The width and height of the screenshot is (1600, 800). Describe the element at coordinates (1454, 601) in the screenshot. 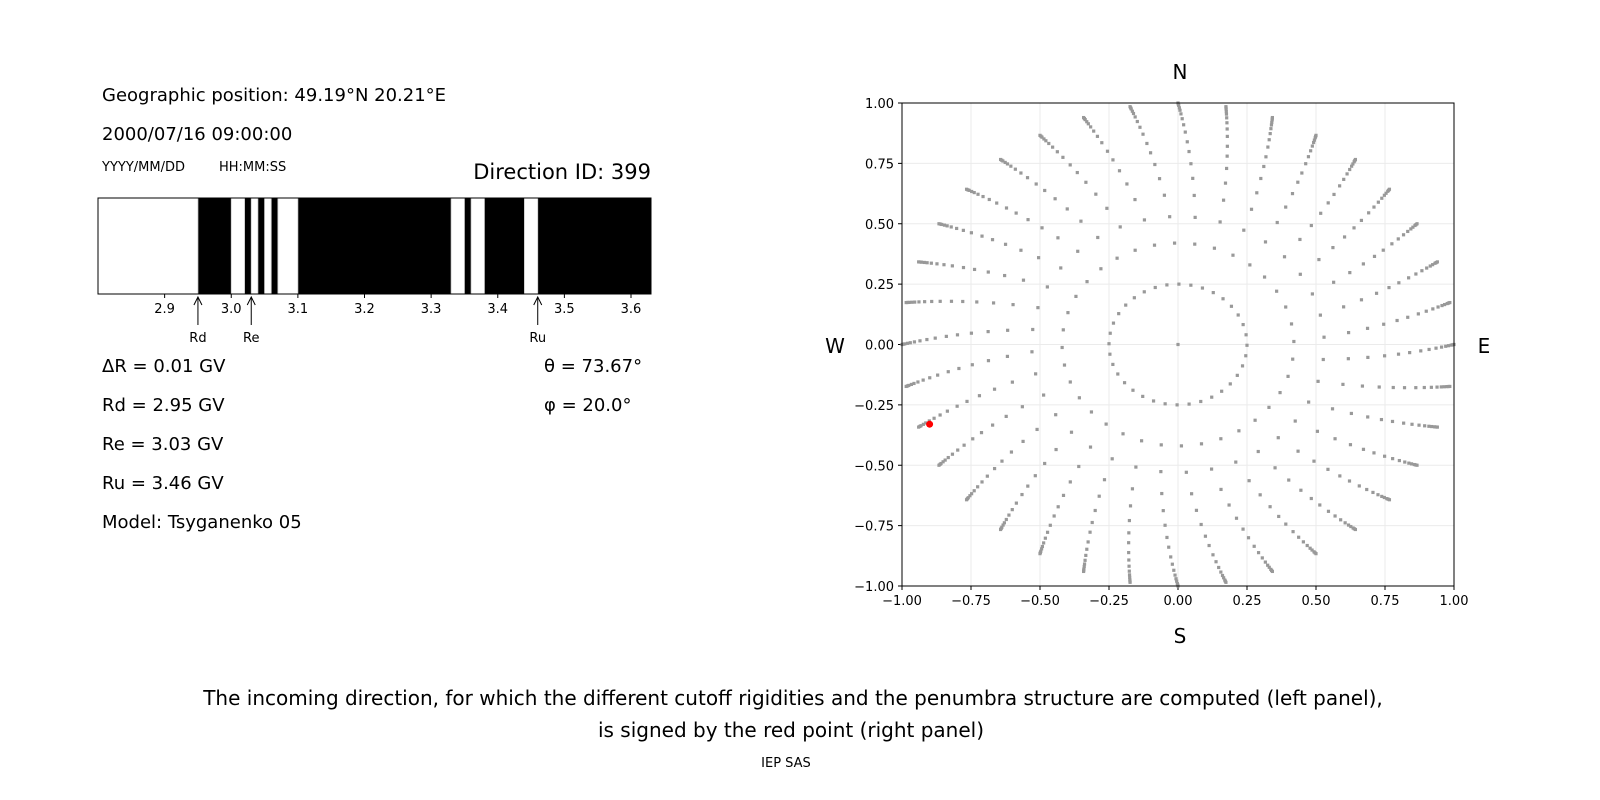

I see `x-tick-label: 1.00` at that location.